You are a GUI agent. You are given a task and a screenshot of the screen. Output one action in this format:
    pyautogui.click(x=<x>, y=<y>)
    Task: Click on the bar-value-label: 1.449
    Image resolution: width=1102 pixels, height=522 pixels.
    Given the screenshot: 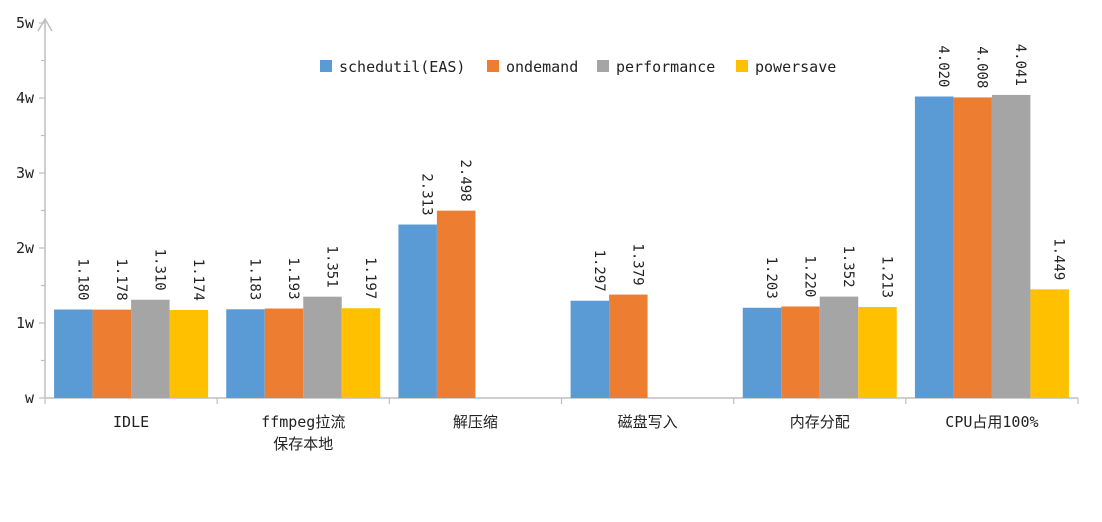 What is the action you would take?
    pyautogui.click(x=1059, y=259)
    